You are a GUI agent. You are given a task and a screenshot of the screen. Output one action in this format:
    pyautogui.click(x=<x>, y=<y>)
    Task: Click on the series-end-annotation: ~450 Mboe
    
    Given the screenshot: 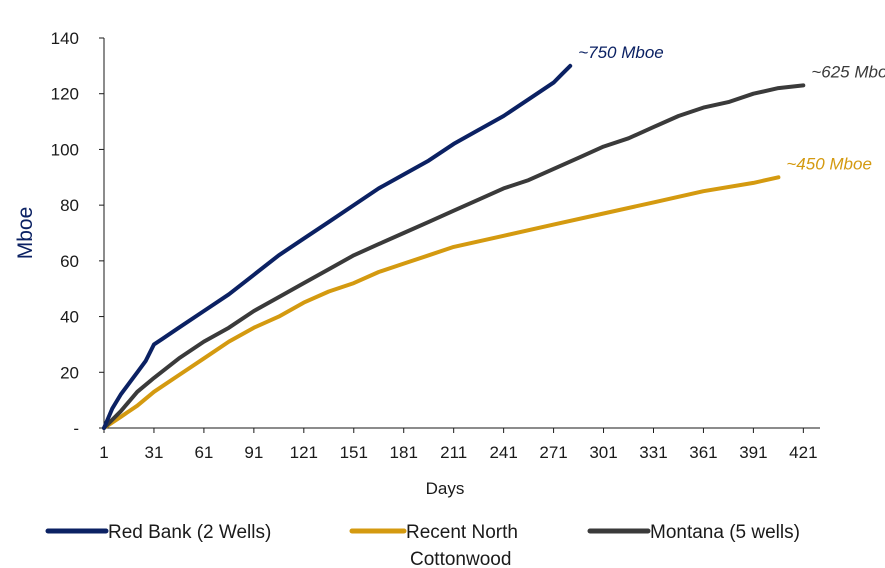 What is the action you would take?
    pyautogui.click(x=829, y=163)
    